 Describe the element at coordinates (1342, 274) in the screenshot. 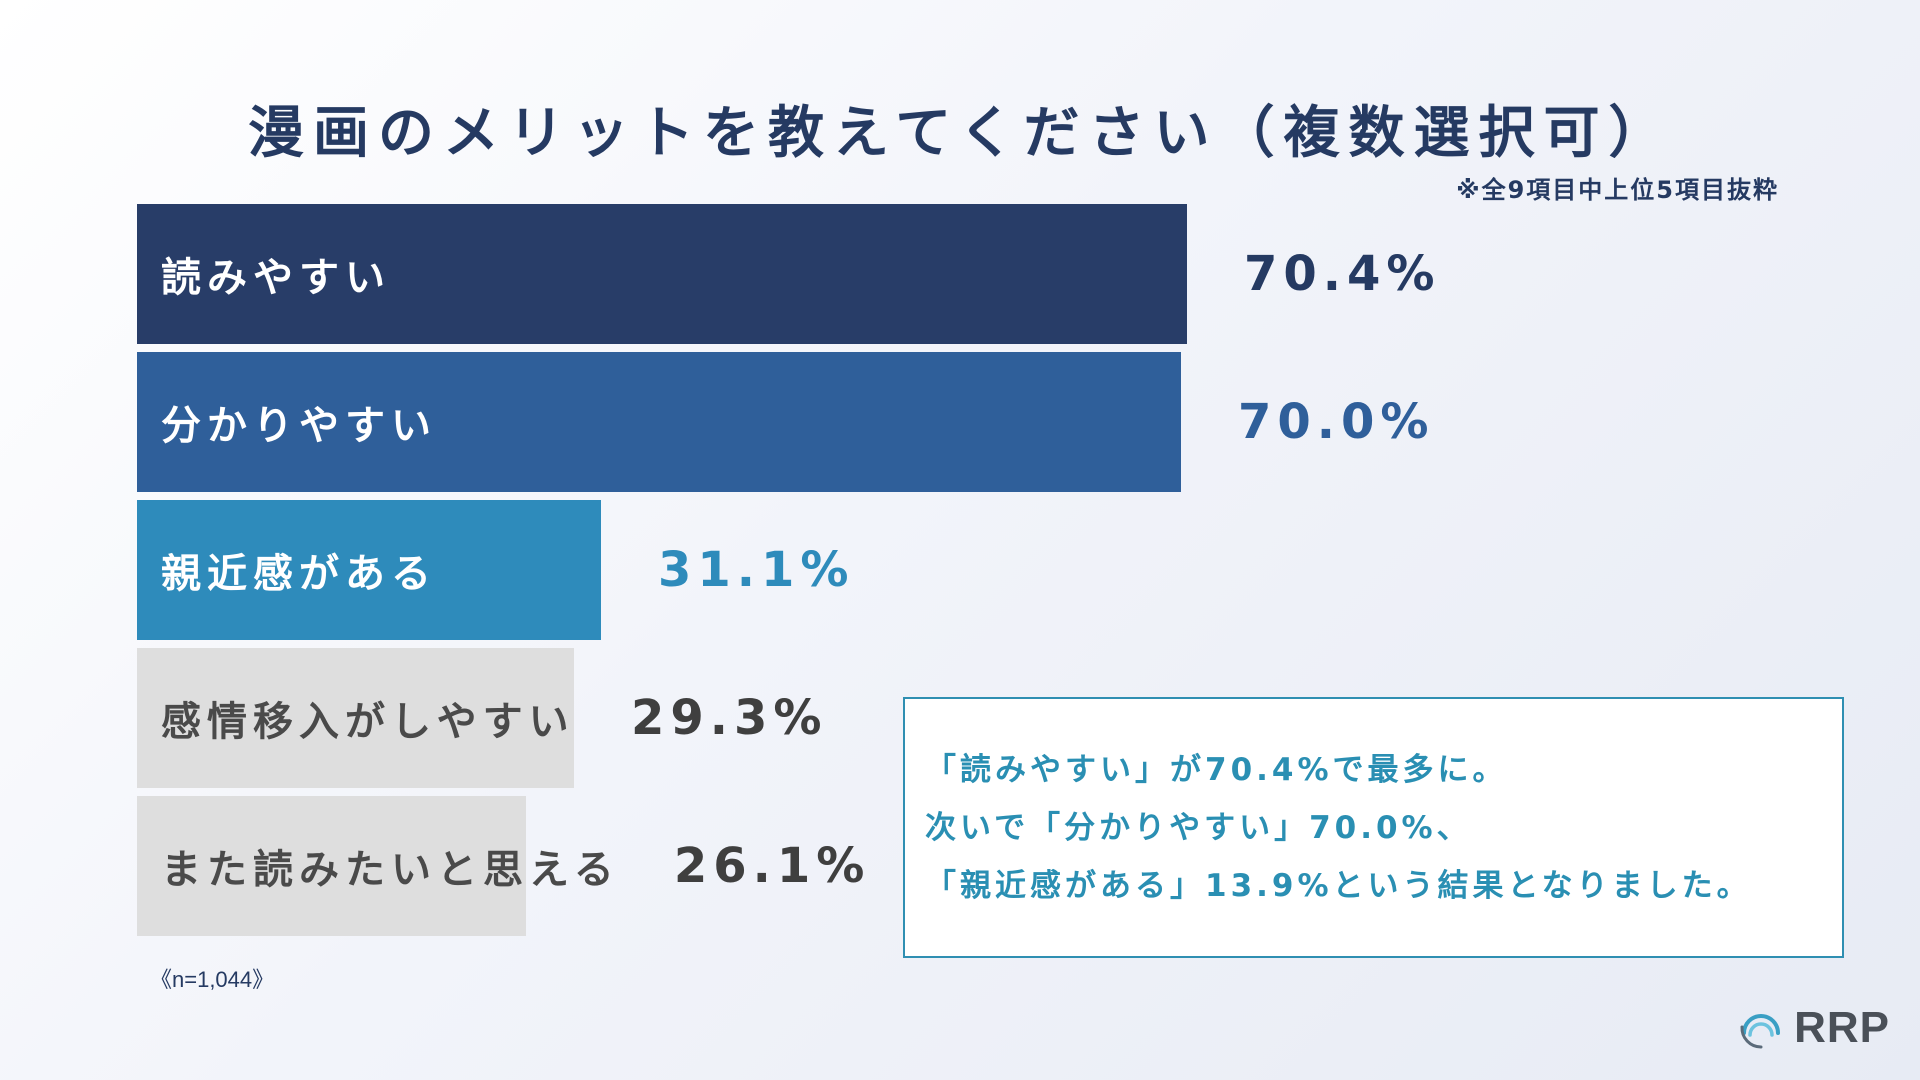

I see `bar-value-1: 70.4%` at that location.